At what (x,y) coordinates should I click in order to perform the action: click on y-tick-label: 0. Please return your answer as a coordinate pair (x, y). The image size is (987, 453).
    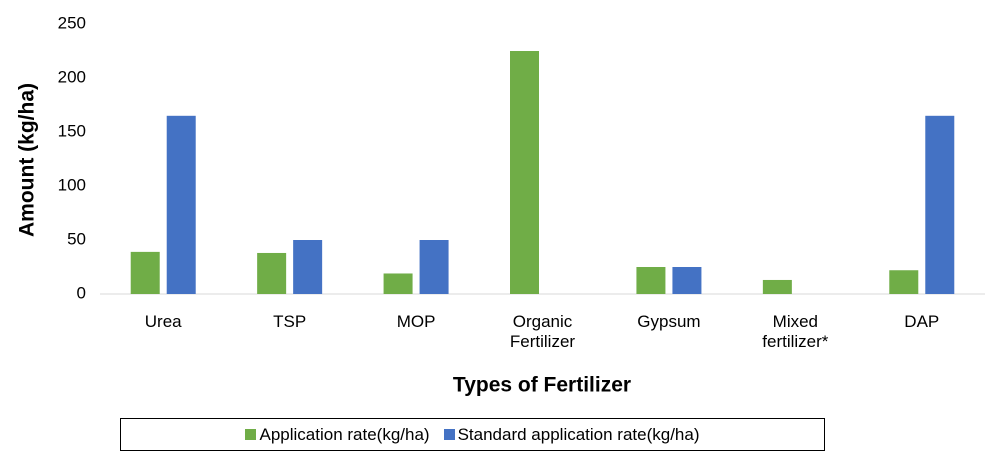
    Looking at the image, I should click on (81, 292).